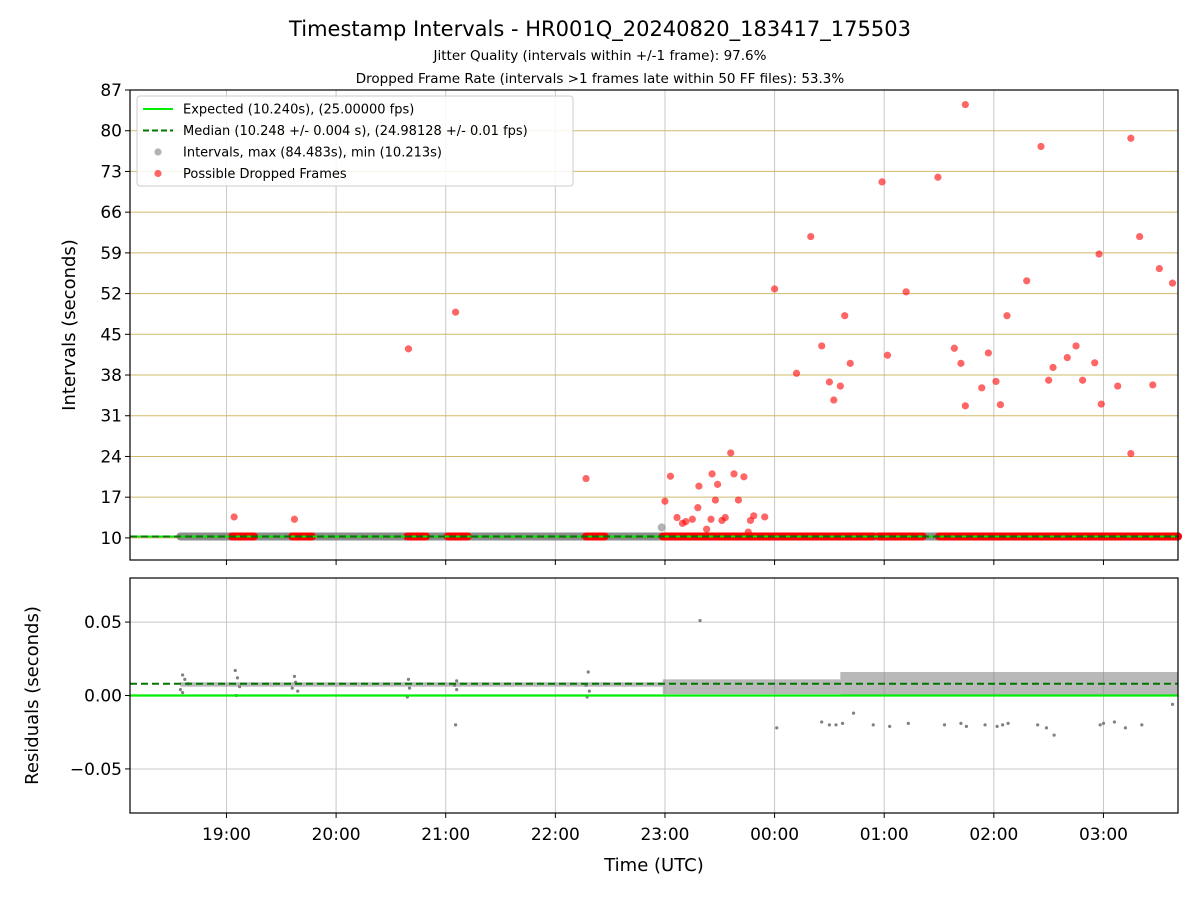 The height and width of the screenshot is (900, 1200). I want to click on x-tick-label: 03:00, so click(1103, 835).